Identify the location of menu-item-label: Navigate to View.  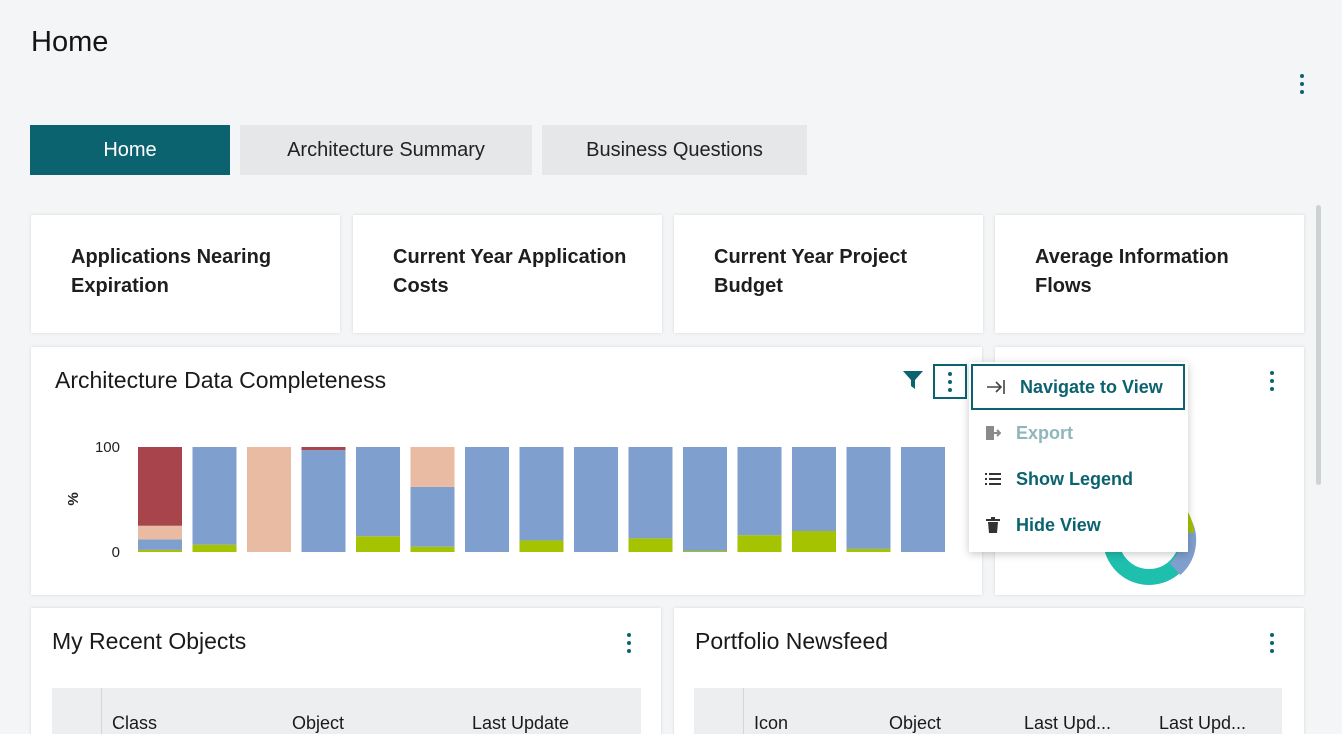
(1091, 386).